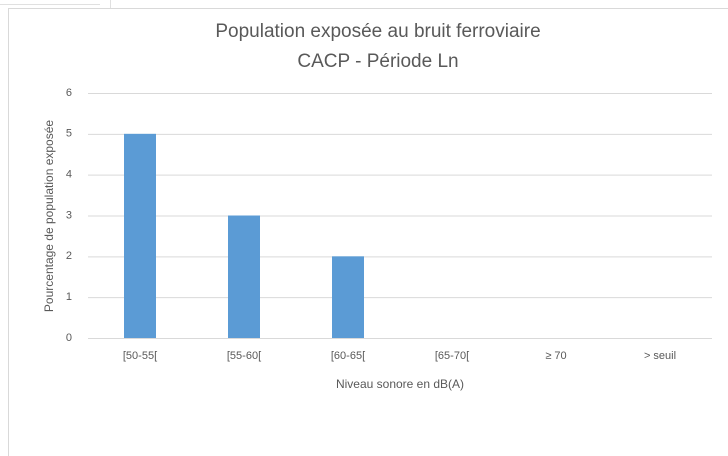 This screenshot has width=728, height=456. I want to click on y-tick-label: 5, so click(69, 134).